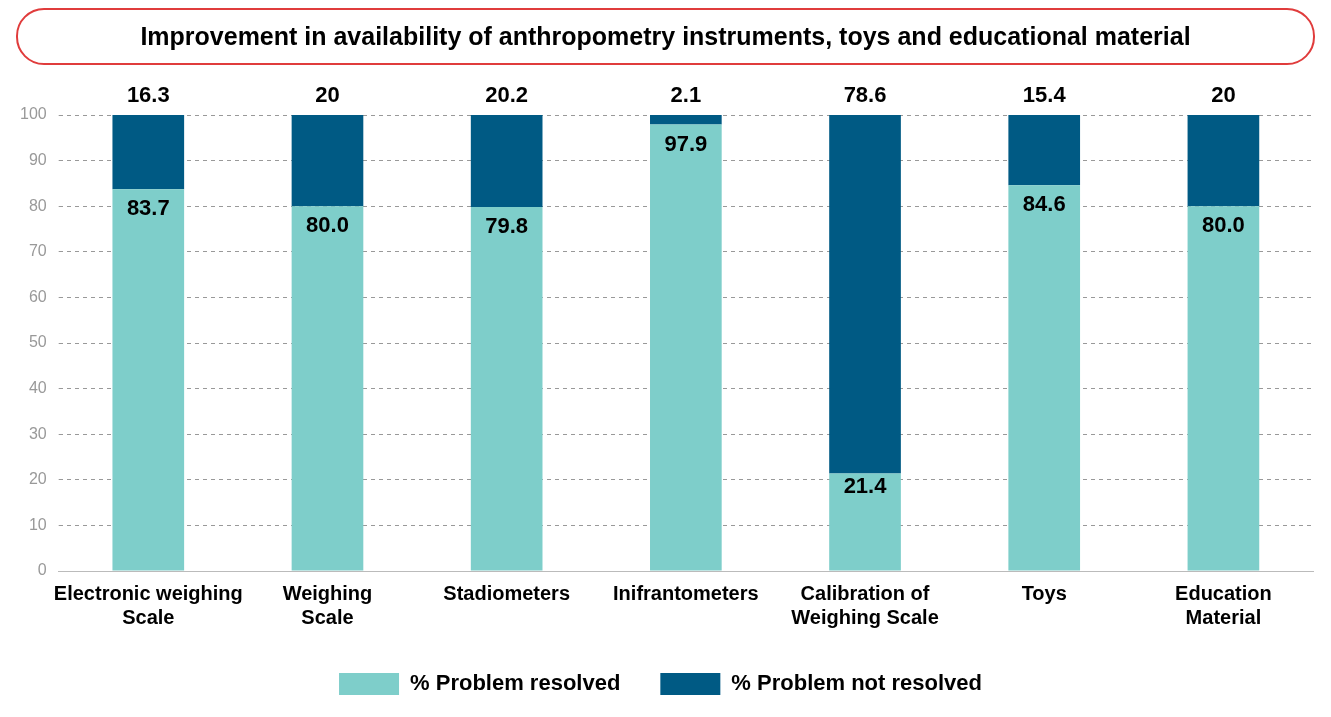 The height and width of the screenshot is (717, 1331). I want to click on legend-label: % Problem resolved, so click(515, 683).